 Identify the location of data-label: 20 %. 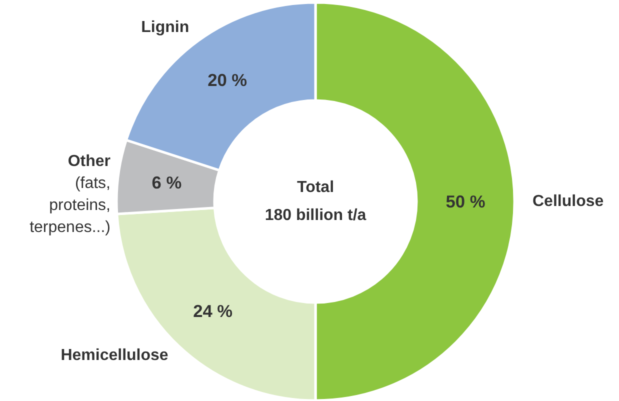
(228, 80).